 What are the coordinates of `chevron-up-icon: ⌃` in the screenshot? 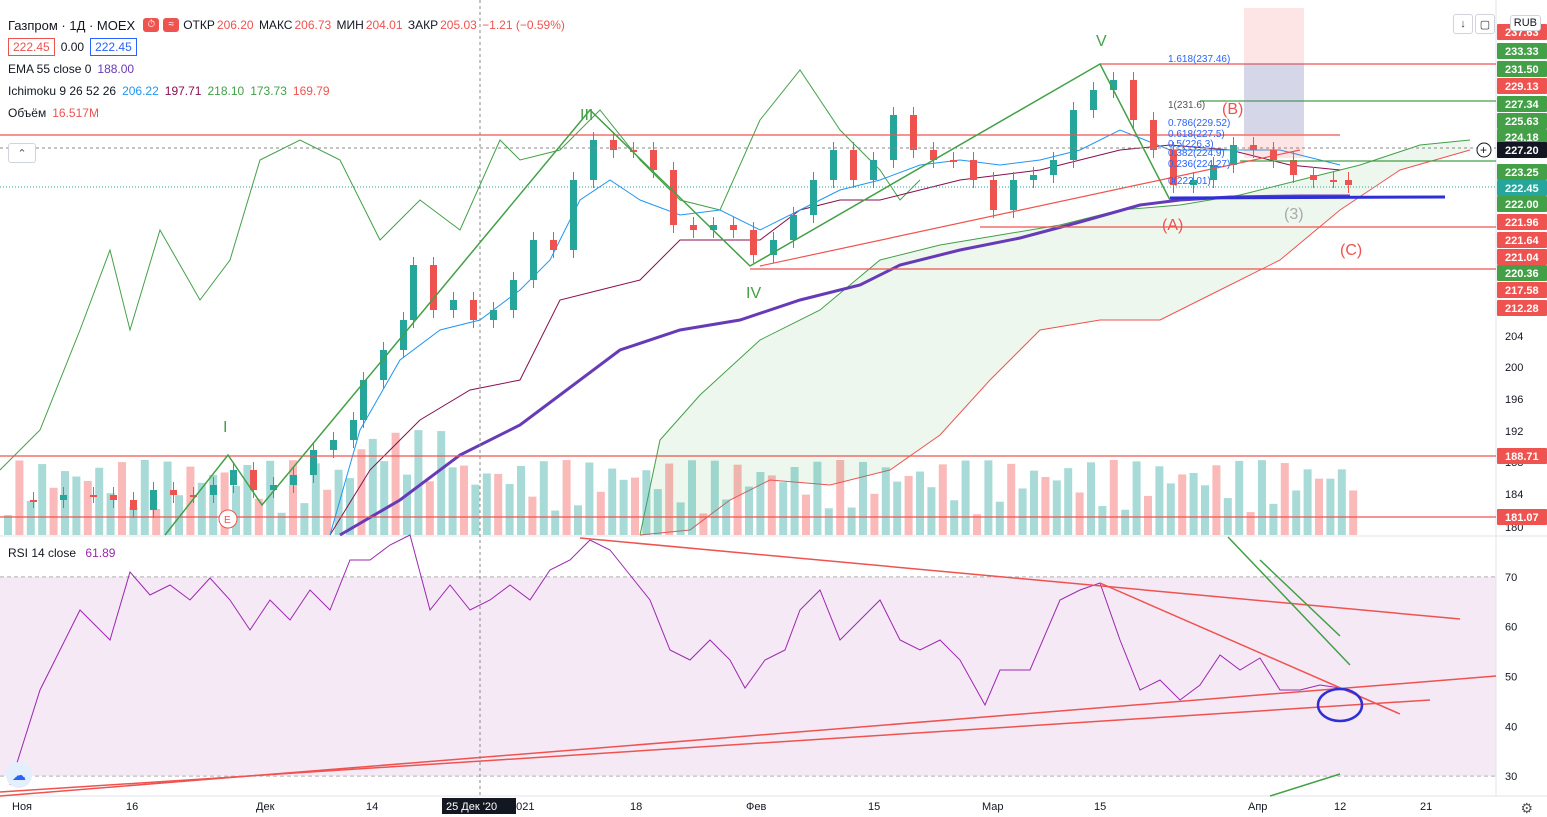 It's located at (22, 153).